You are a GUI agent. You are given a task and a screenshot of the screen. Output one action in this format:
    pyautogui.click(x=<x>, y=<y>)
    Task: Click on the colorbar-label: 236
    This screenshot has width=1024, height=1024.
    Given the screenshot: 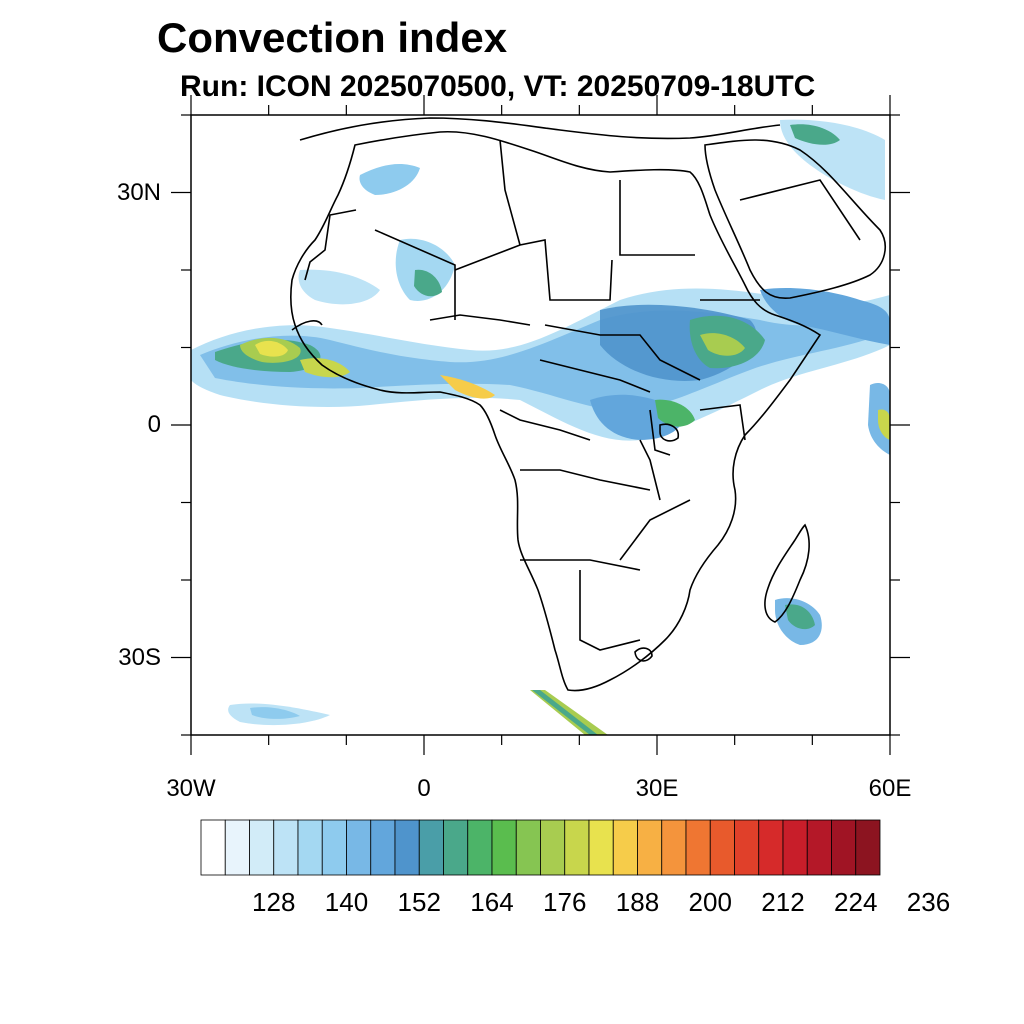 What is the action you would take?
    pyautogui.click(x=928, y=902)
    